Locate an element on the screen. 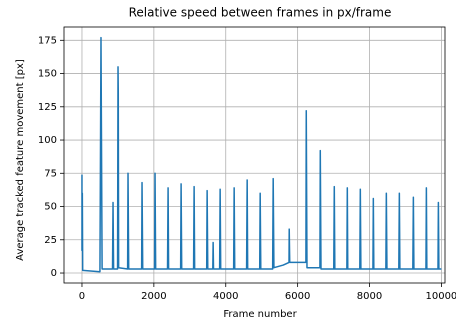 The height and width of the screenshot is (325, 456). y-tick-label: 25 is located at coordinates (50, 240).